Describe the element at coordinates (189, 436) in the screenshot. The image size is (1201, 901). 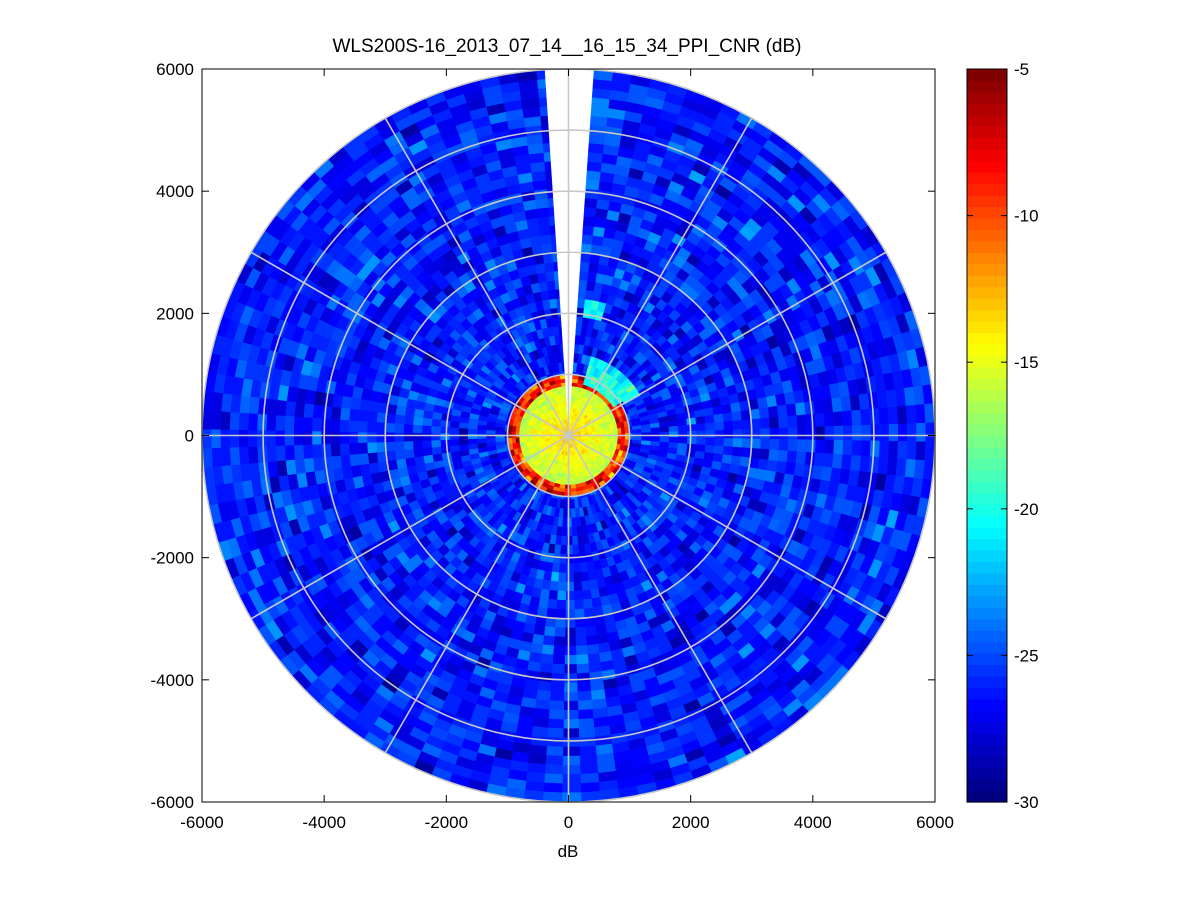
I see `y-tick-label: 0` at that location.